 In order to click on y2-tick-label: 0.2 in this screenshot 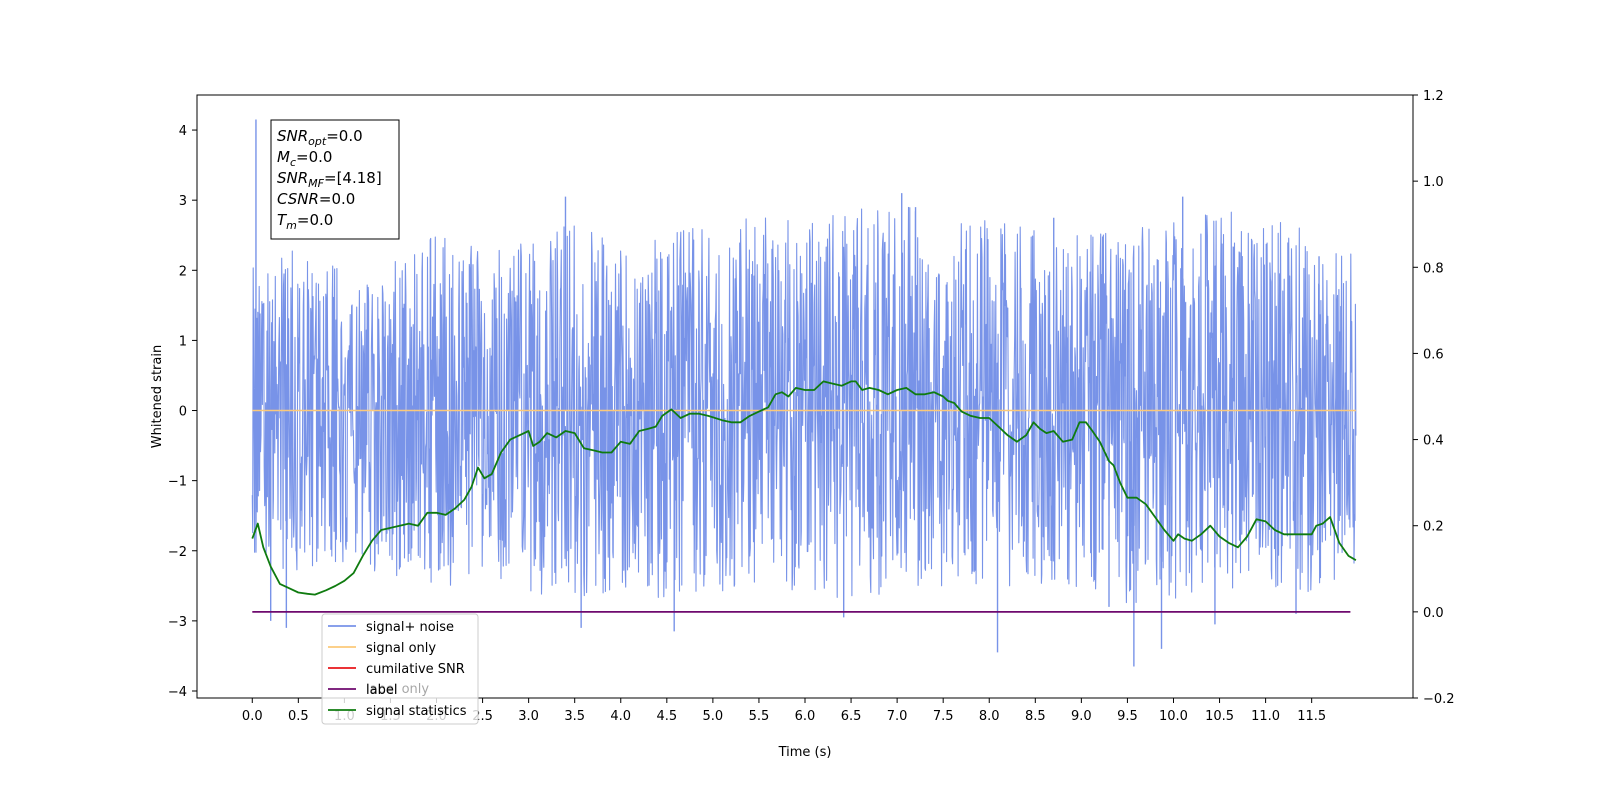, I will do `click(1433, 527)`.